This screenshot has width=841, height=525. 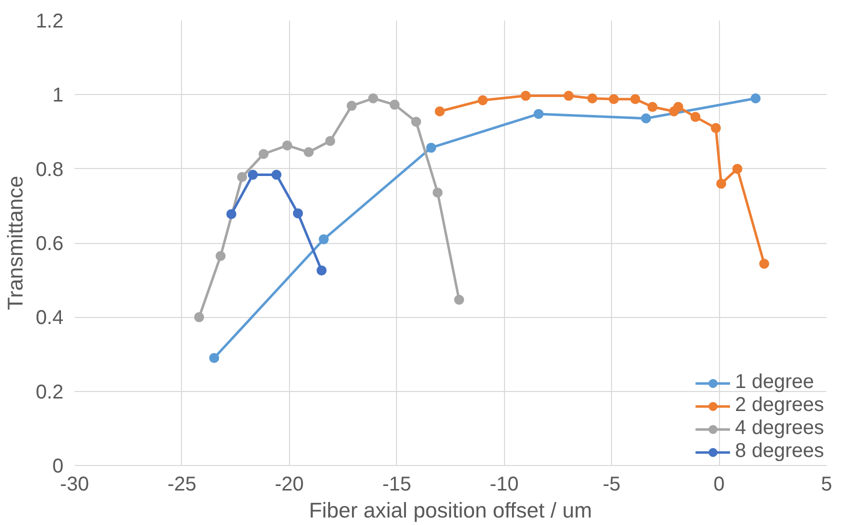 What do you see at coordinates (779, 428) in the screenshot?
I see `legend-label: 4 degrees` at bounding box center [779, 428].